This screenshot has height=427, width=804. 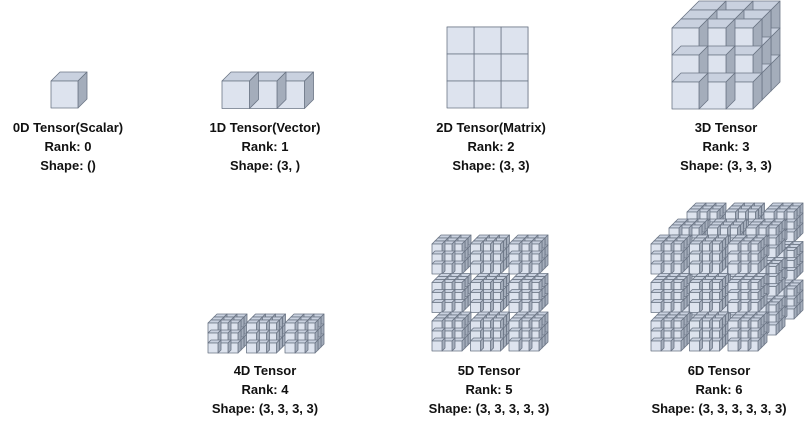 I want to click on tensor-name: 6D Tensor, so click(x=719, y=370).